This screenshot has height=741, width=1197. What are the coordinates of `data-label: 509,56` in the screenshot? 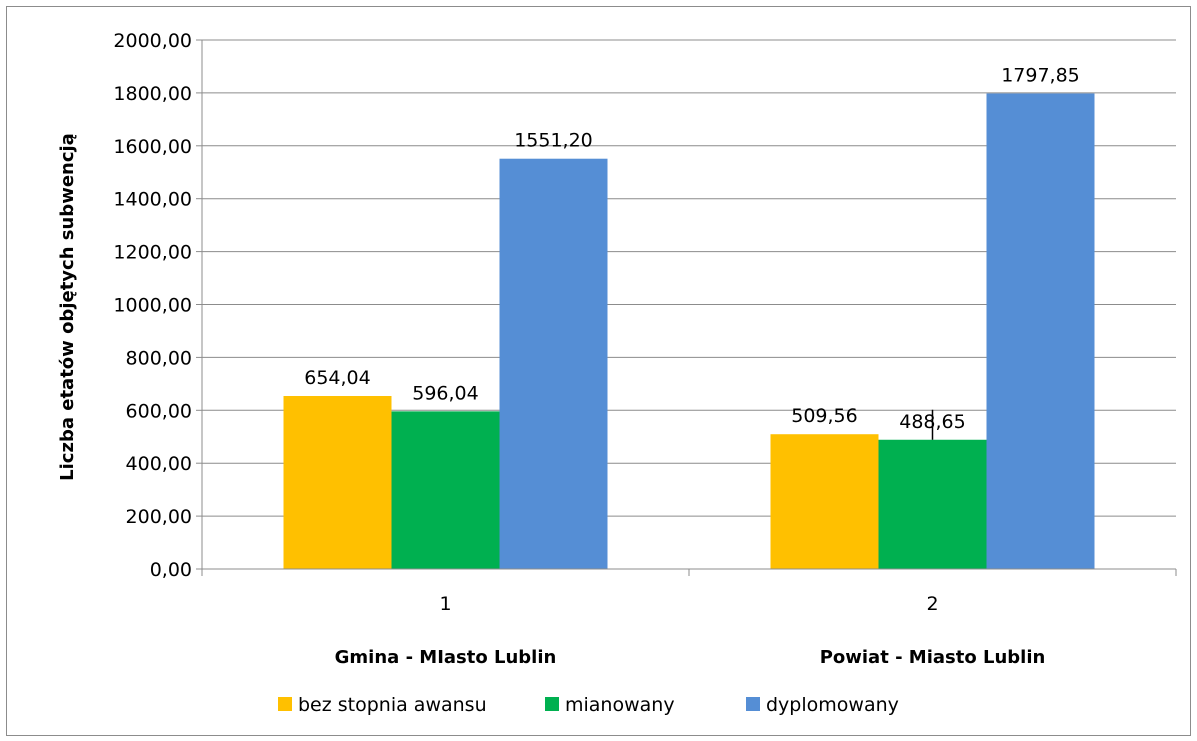 It's located at (824, 416).